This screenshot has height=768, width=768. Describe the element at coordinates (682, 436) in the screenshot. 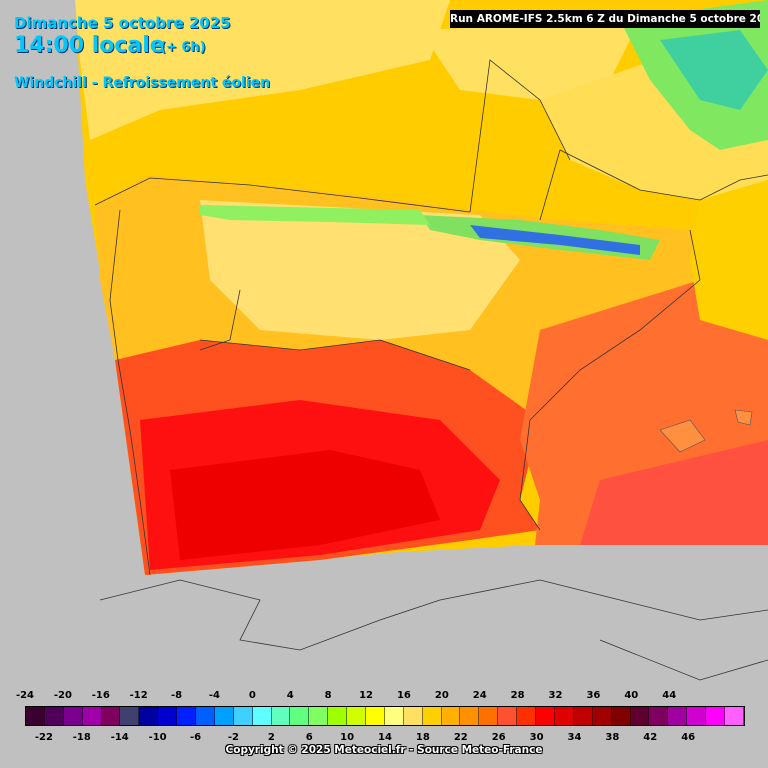

I see `balearic-islands` at that location.